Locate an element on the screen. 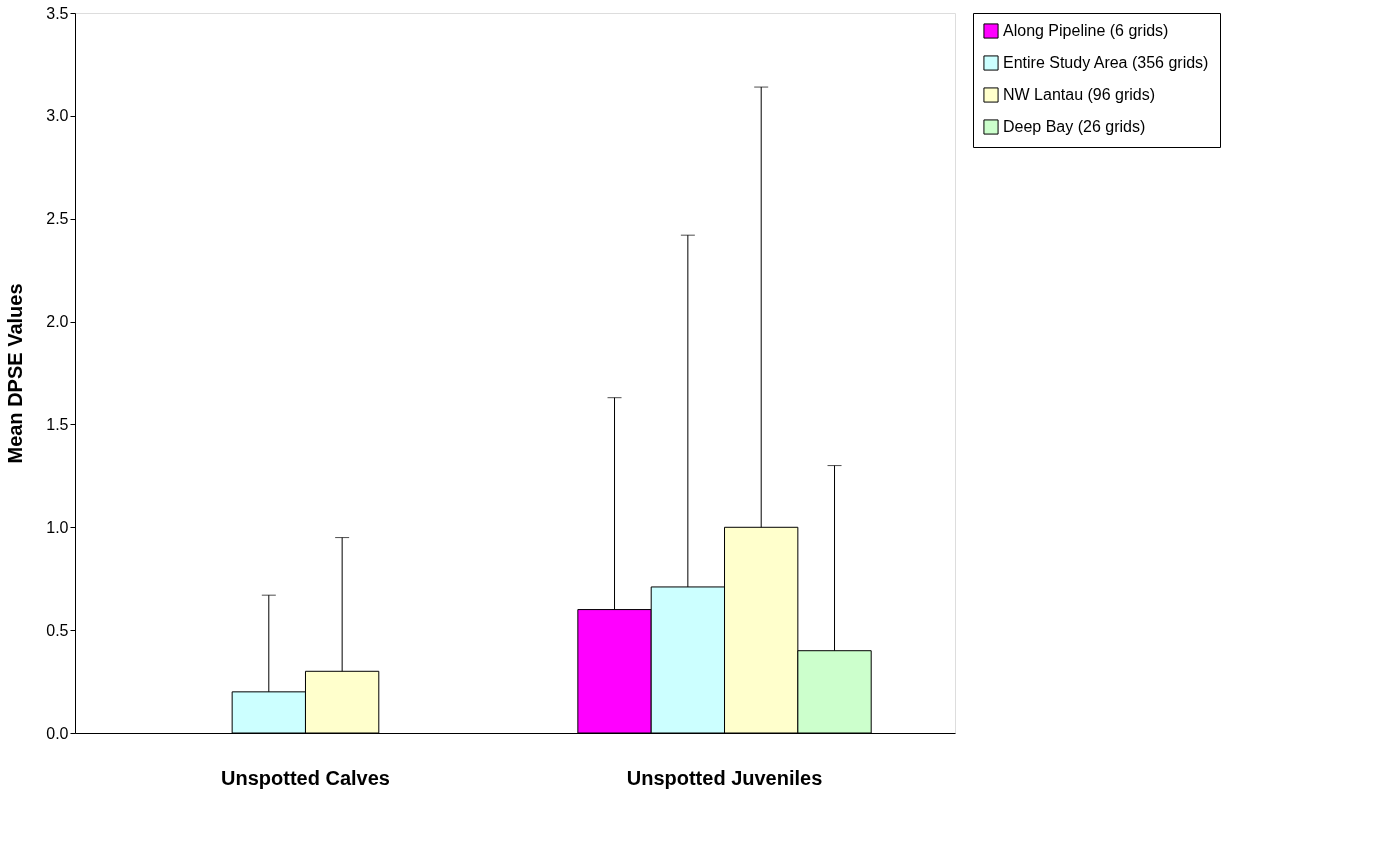 The width and height of the screenshot is (1390, 851). y-axis-title: Mean DPSE Values is located at coordinates (15, 373).